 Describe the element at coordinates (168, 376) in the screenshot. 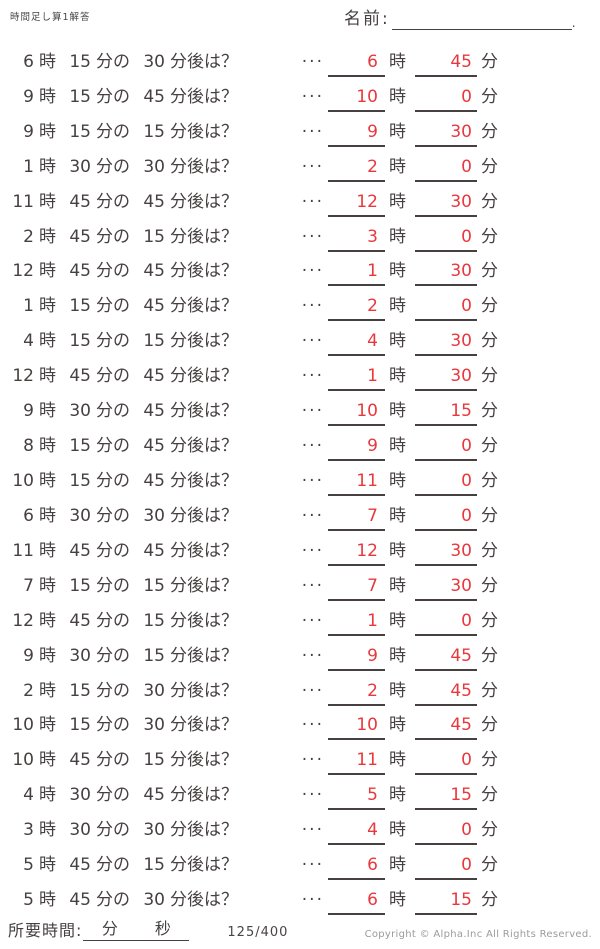

I see `question: 12 時 45 分の 45 分後は？ ···` at that location.